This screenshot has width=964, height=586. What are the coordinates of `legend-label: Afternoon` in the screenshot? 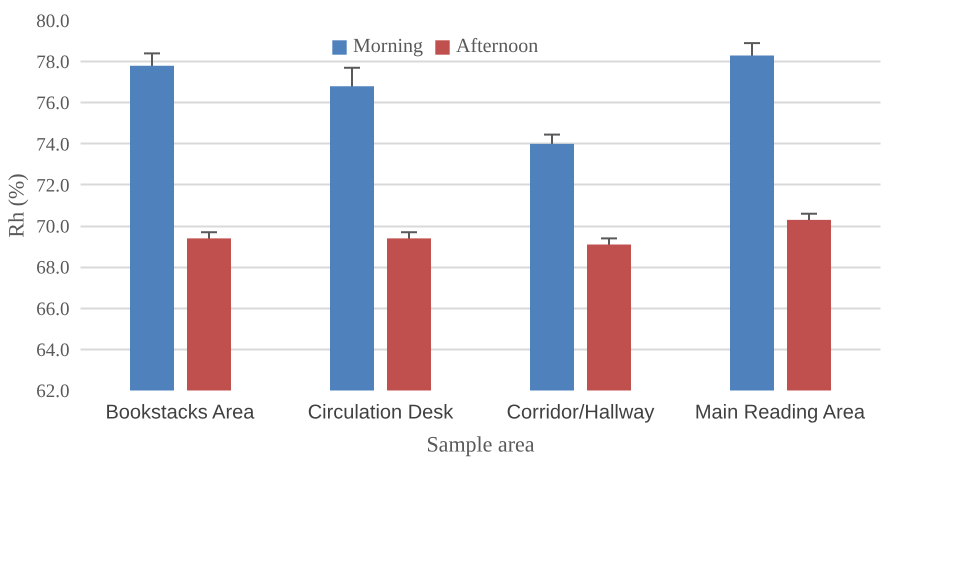 It's located at (497, 46).